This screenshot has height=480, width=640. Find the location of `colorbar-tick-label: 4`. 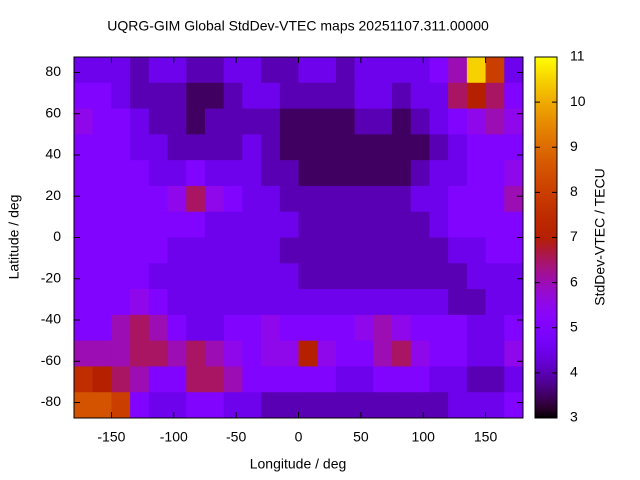

colorbar-tick-label: 4 is located at coordinates (574, 372).